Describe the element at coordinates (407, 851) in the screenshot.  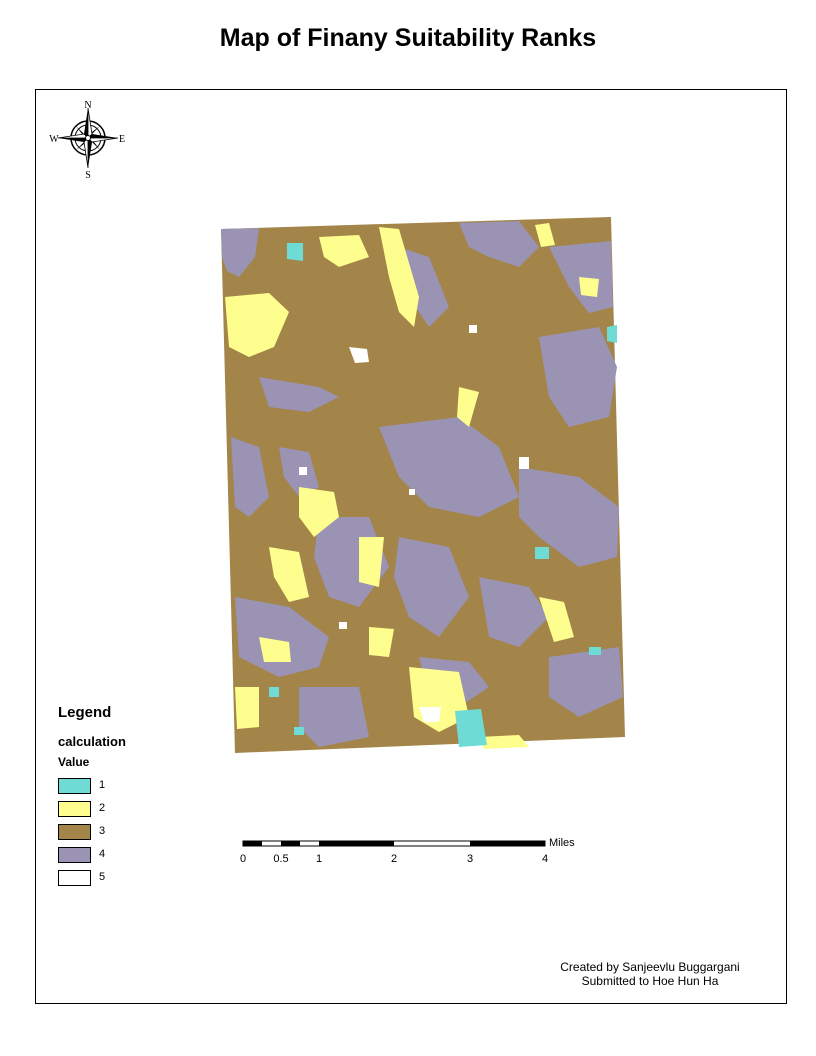
I see `scale-bar: 0 0.5 1 2 3 4 Miles` at that location.